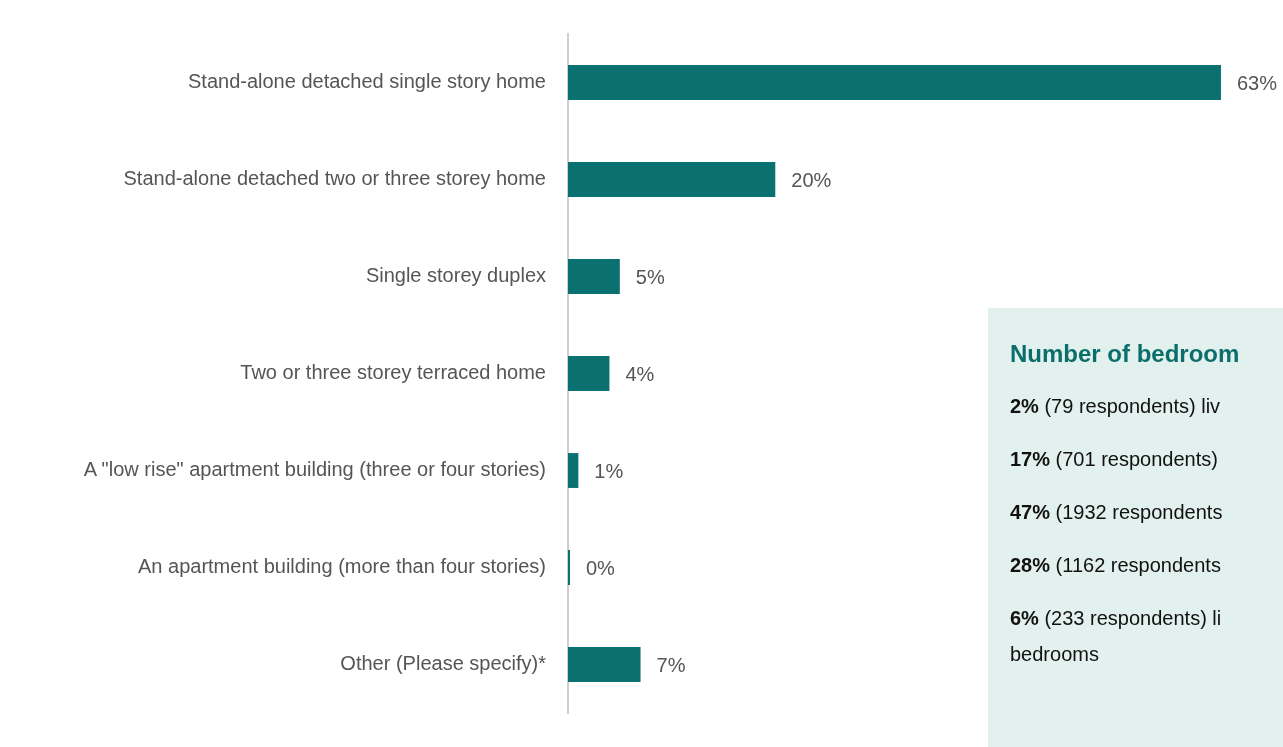  I want to click on y-tick-label: Other (Please specify)*, so click(443, 663).